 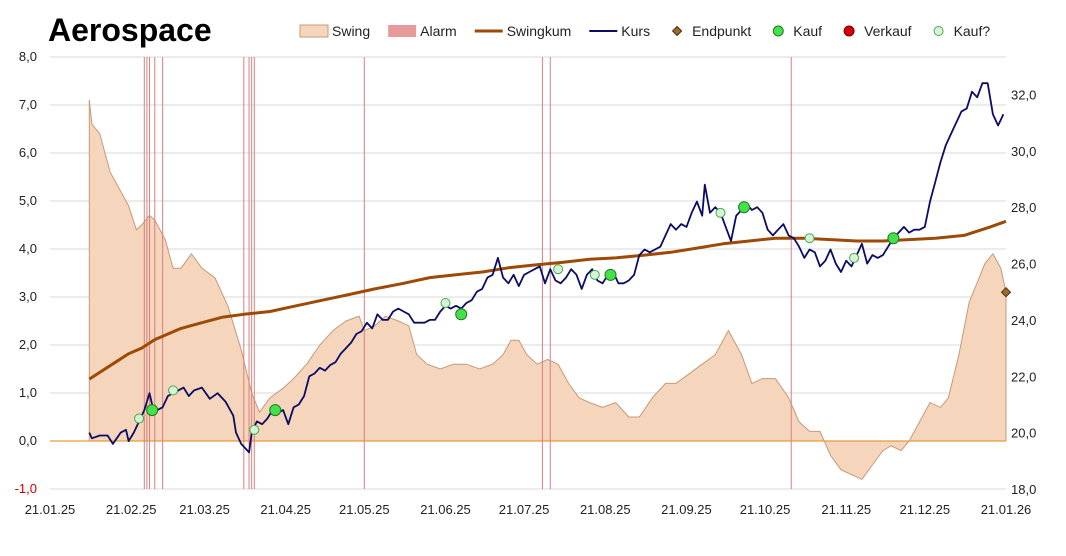 I want to click on y-left-tick-label: 7,0, so click(x=28, y=104).